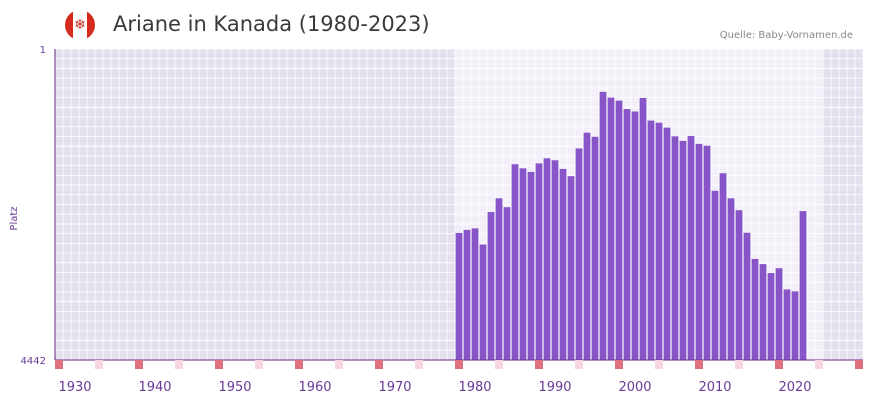 The image size is (873, 402). I want to click on bar-1993, so click(579, 254).